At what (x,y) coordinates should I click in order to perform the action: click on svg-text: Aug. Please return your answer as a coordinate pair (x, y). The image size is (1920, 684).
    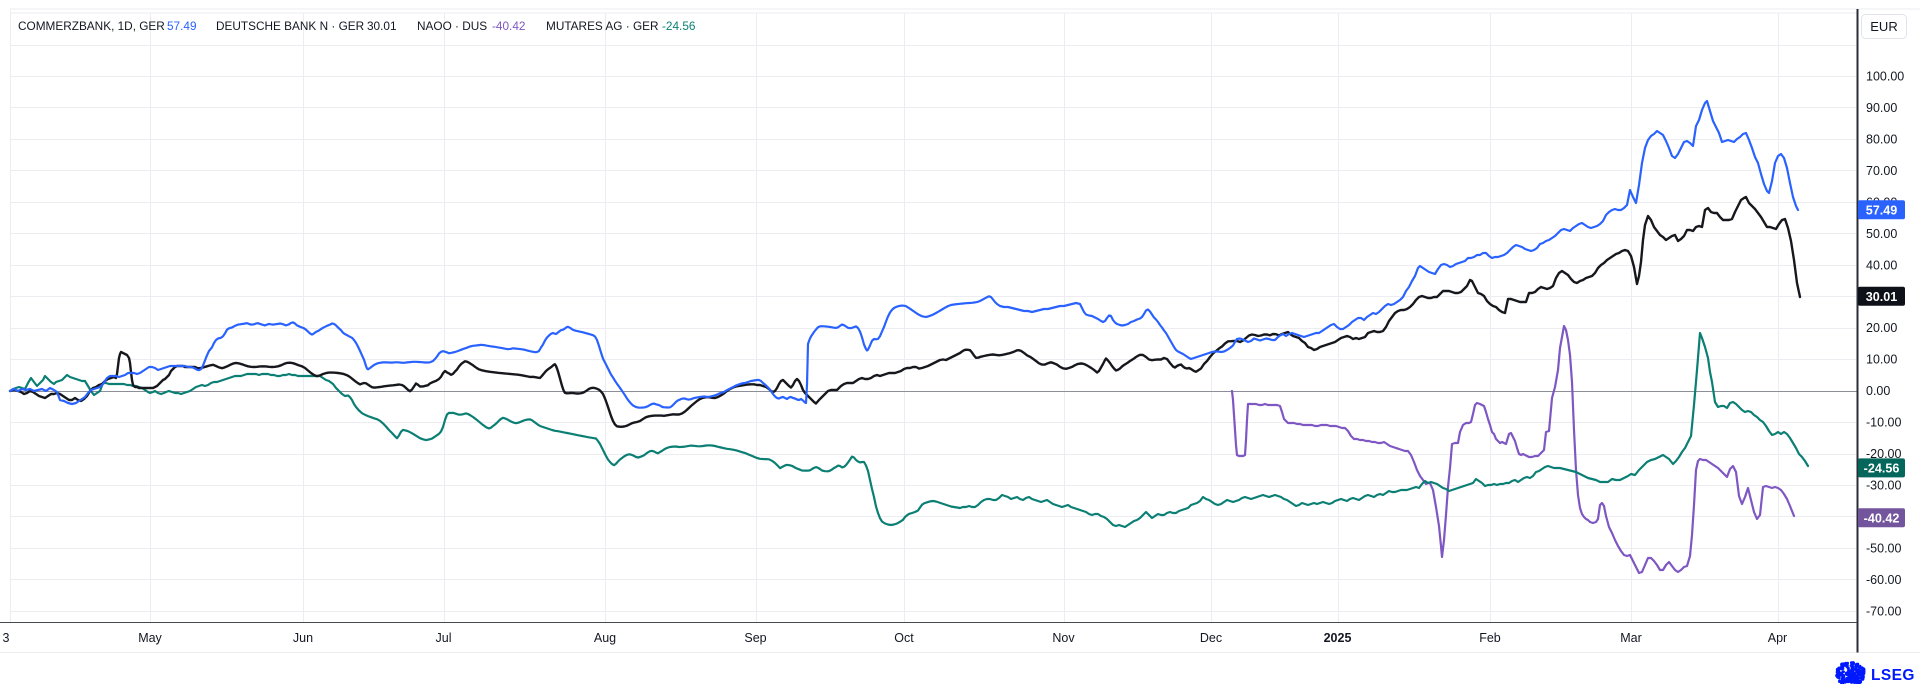
    Looking at the image, I should click on (605, 638).